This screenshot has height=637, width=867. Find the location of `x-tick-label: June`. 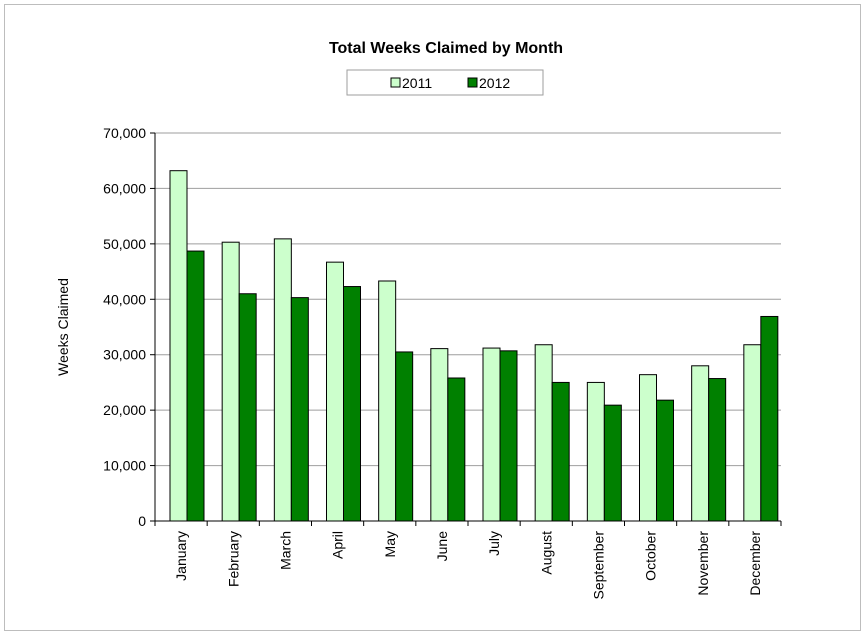

x-tick-label: June is located at coordinates (442, 546).